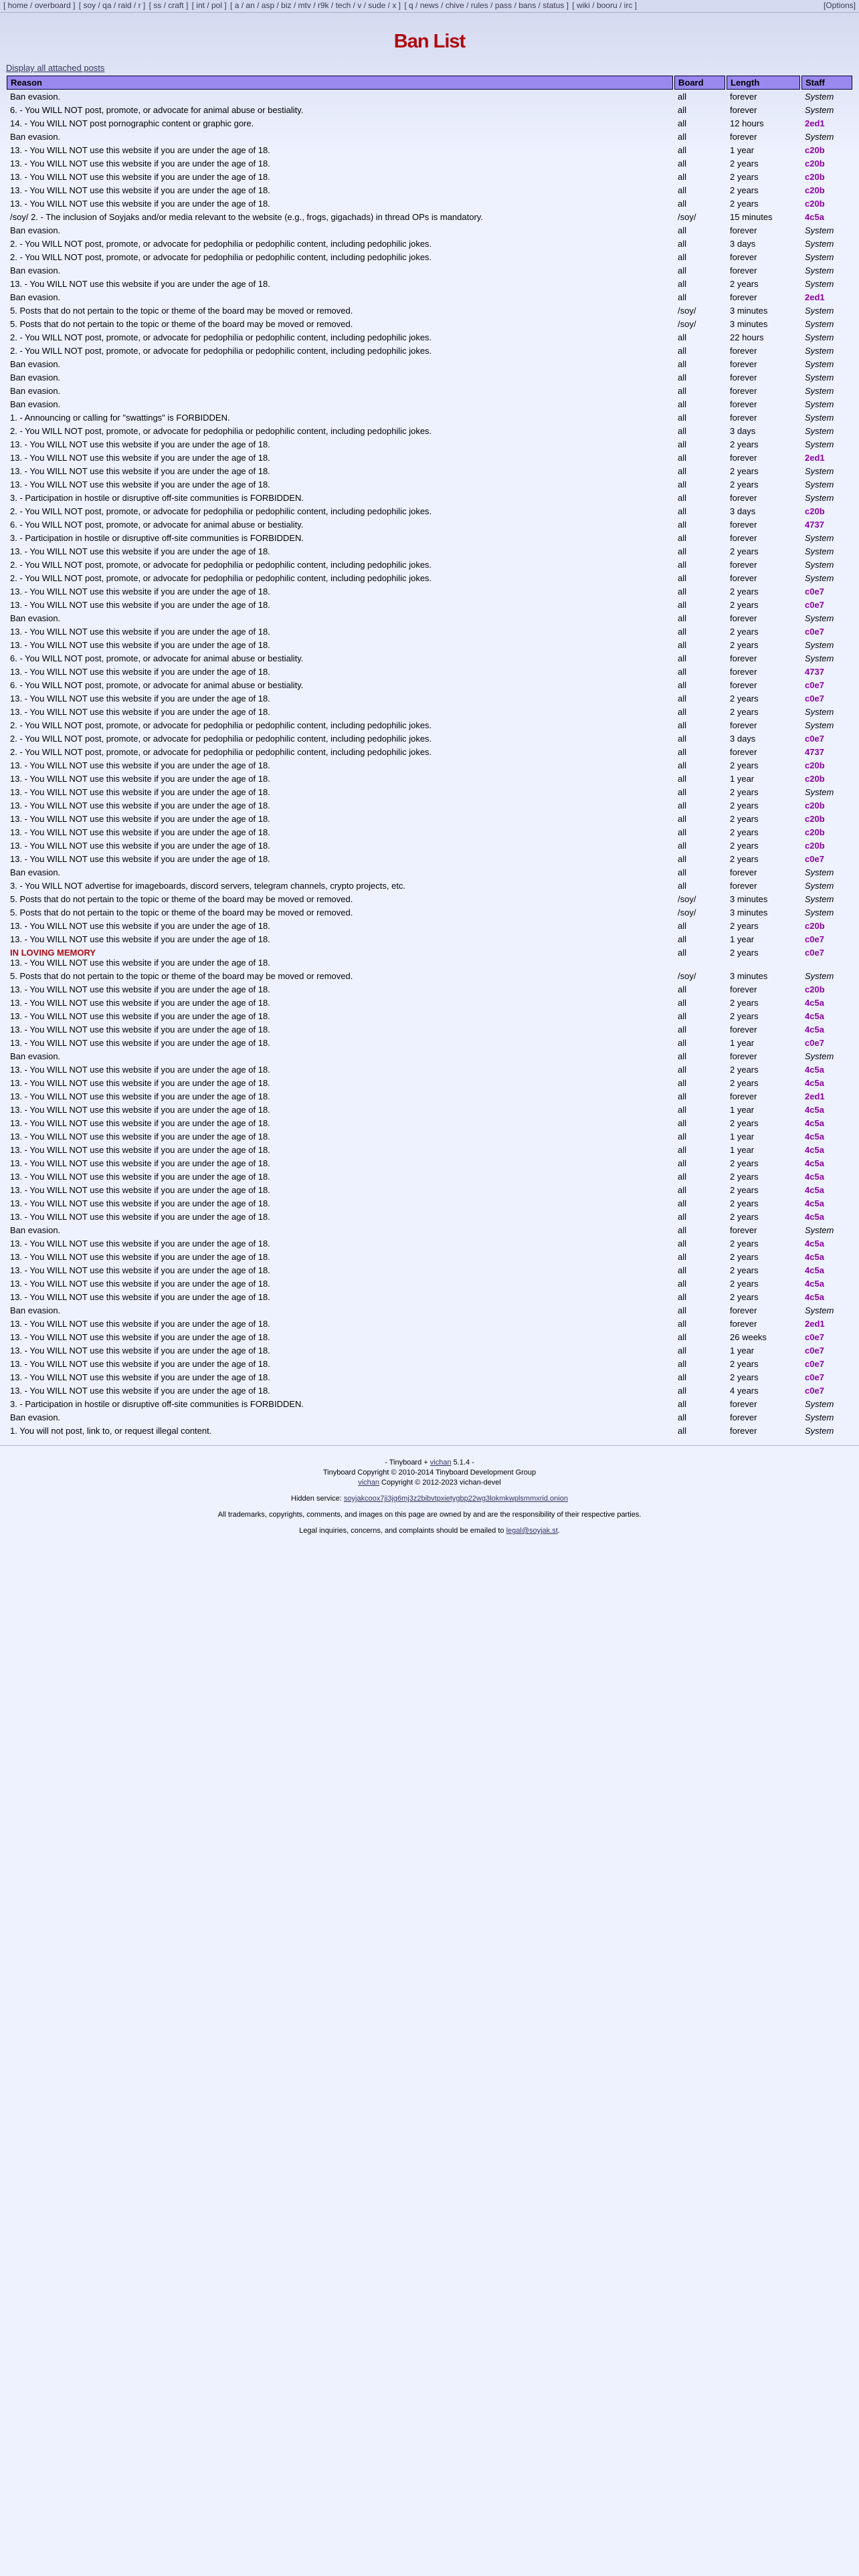 This screenshot has height=2576, width=859. Describe the element at coordinates (250, 5) in the screenshot. I see `nav-link-an: an` at that location.